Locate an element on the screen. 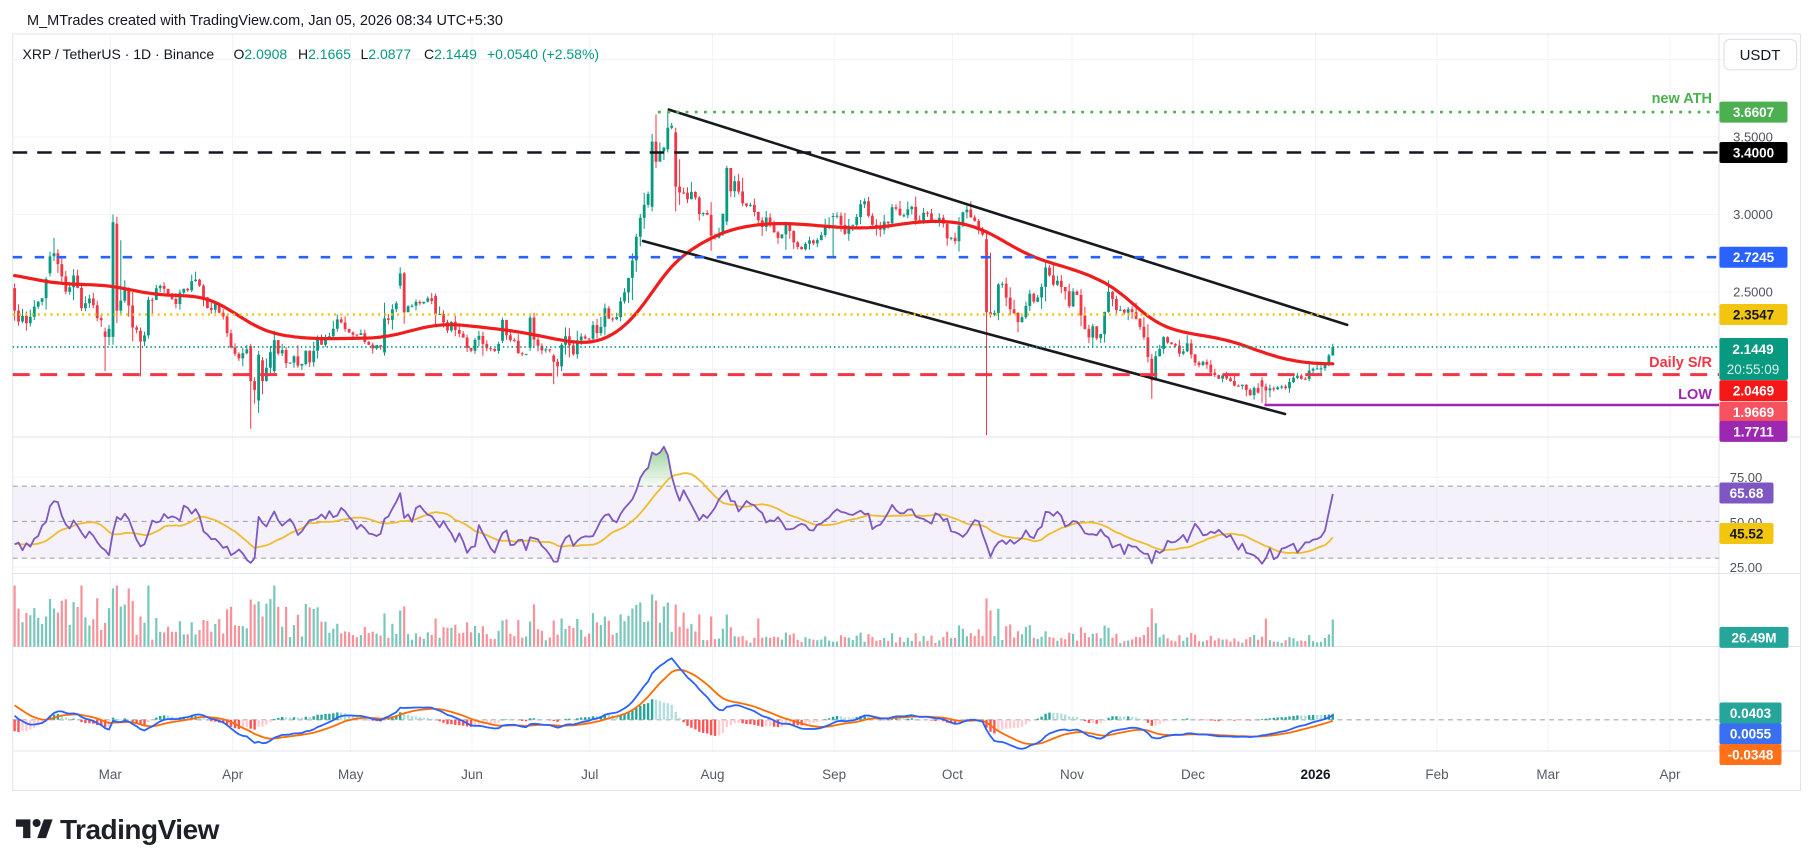 The height and width of the screenshot is (867, 1814). svg-text: TradingView is located at coordinates (140, 829).